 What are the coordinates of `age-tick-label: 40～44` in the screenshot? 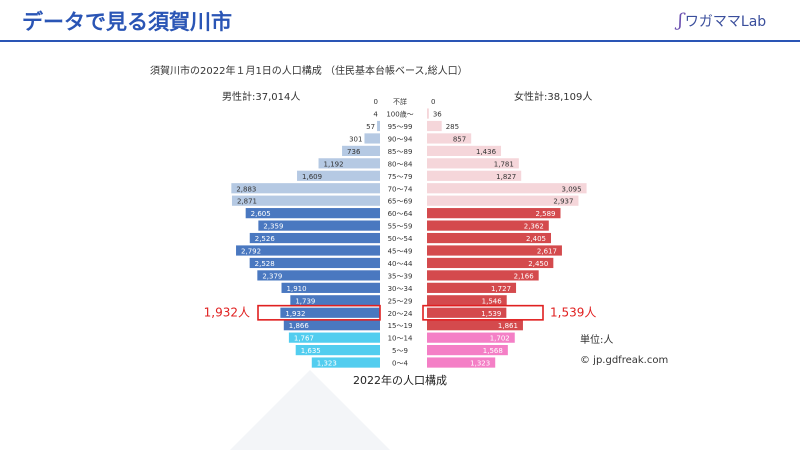 It's located at (400, 264).